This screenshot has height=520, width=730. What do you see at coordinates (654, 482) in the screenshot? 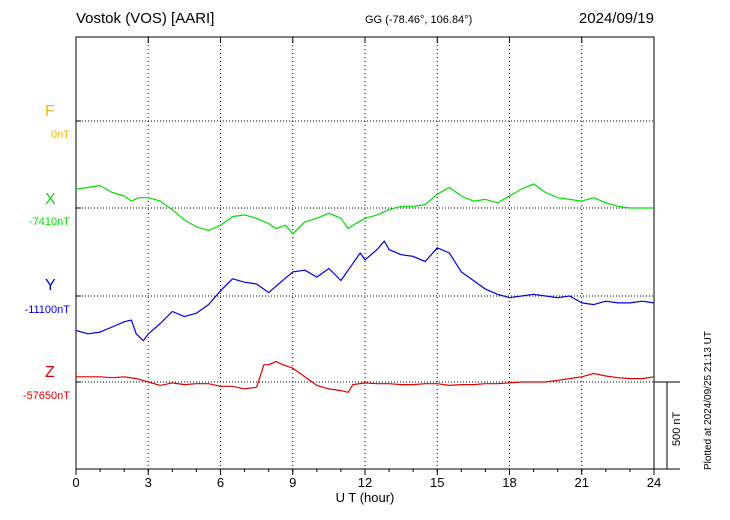
I see `x-tick-label: 24` at bounding box center [654, 482].